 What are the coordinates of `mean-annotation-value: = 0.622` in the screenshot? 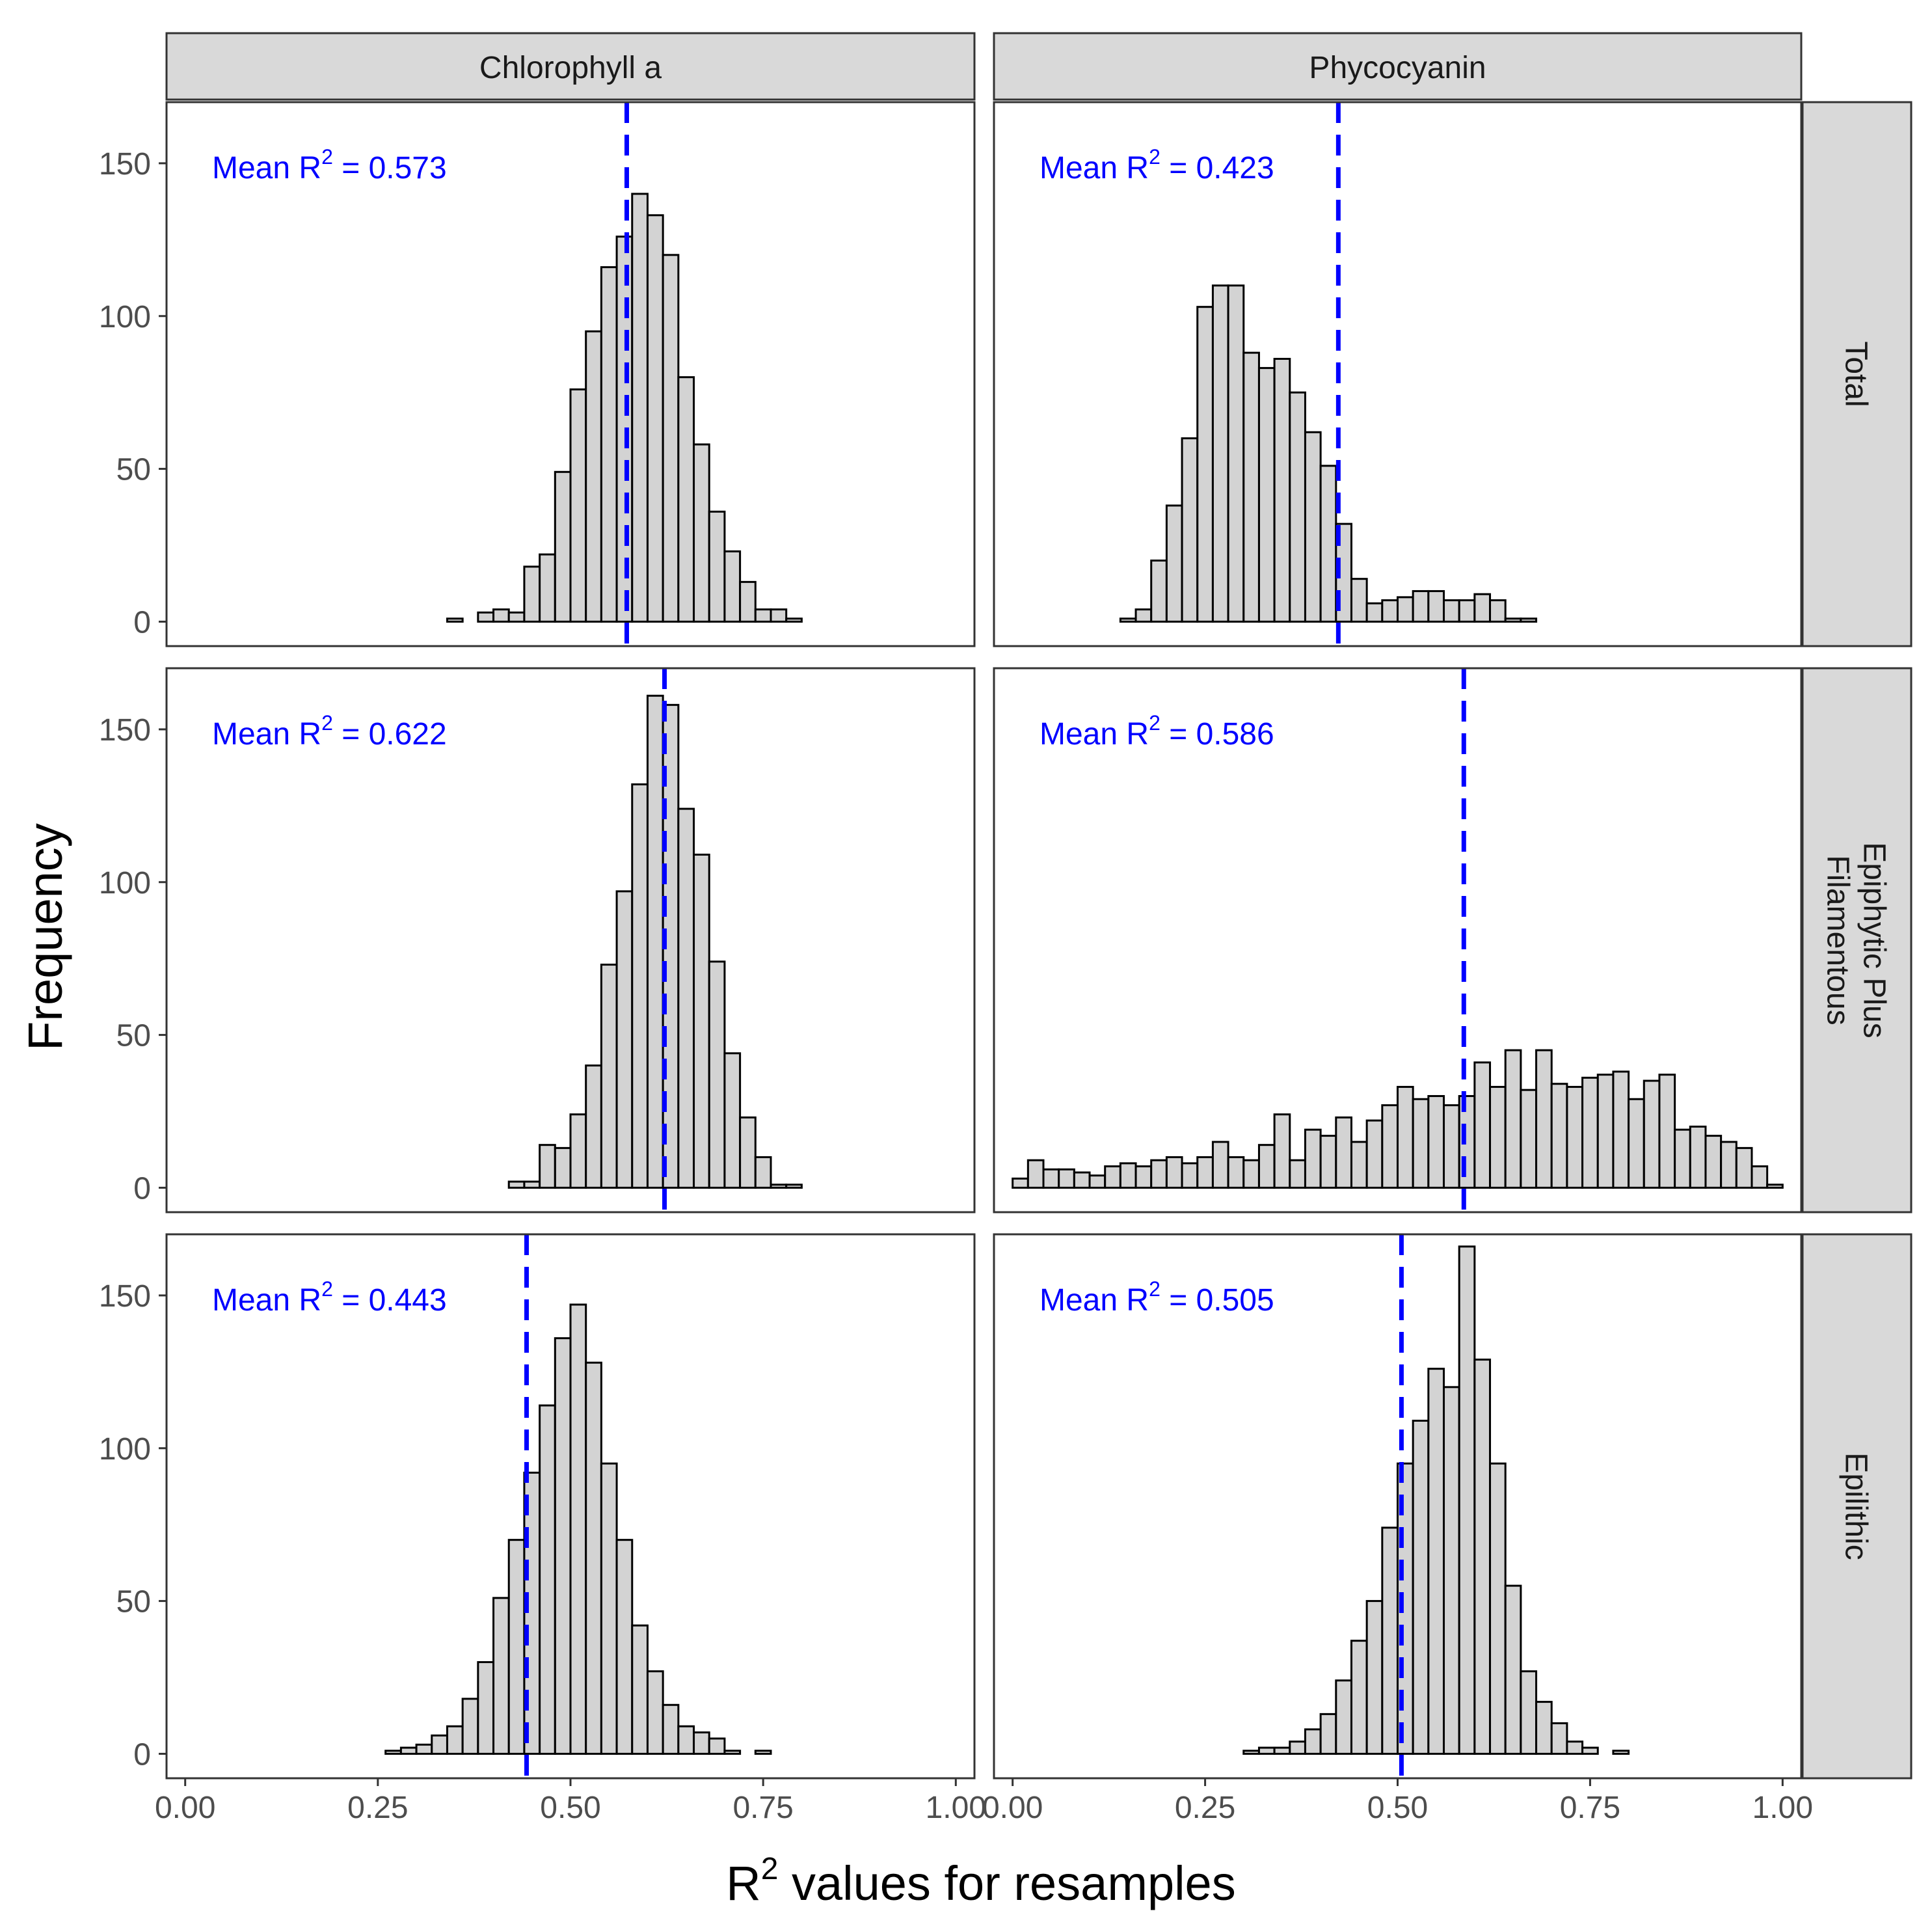 It's located at (390, 734).